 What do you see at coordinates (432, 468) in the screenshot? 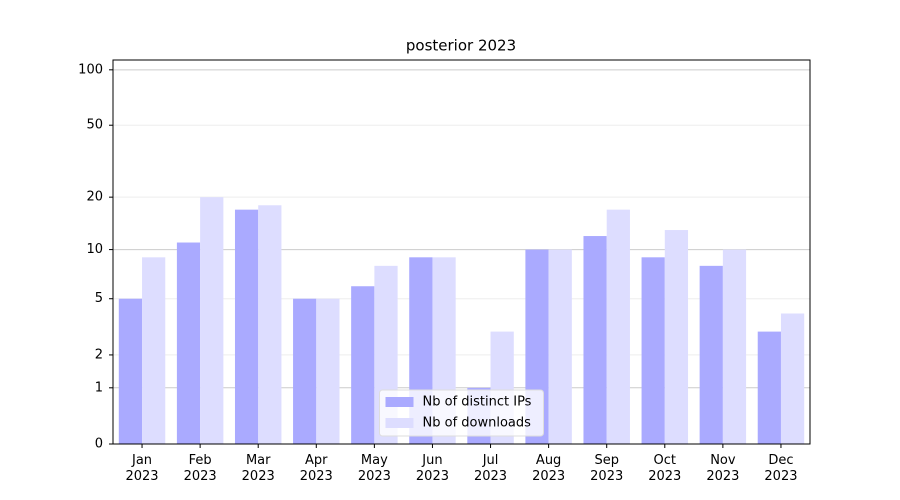
I see `x-tick-label: Jun 2023` at bounding box center [432, 468].